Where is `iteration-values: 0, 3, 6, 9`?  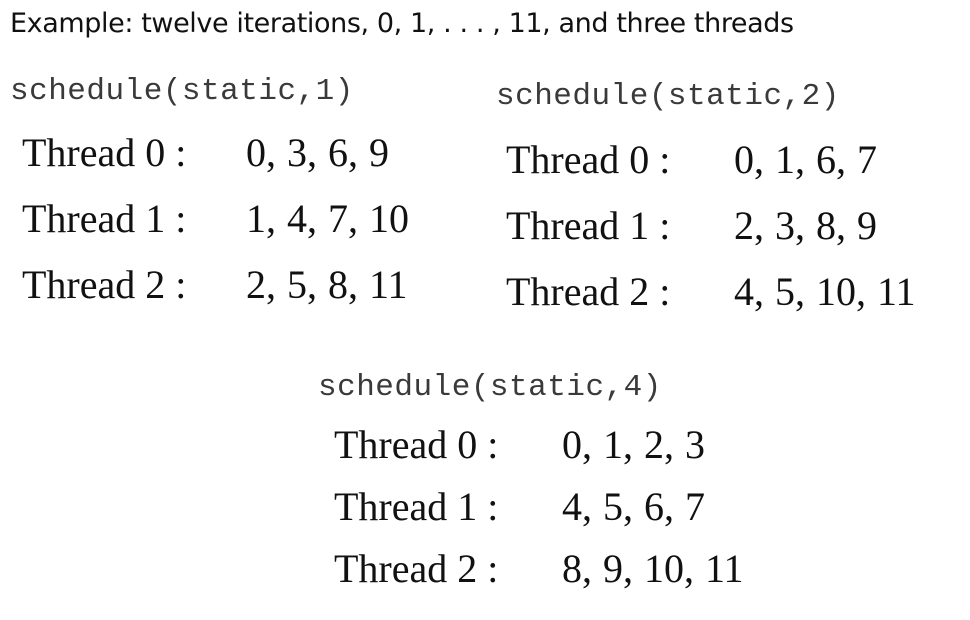
iteration-values: 0, 3, 6, 9 is located at coordinates (317, 152).